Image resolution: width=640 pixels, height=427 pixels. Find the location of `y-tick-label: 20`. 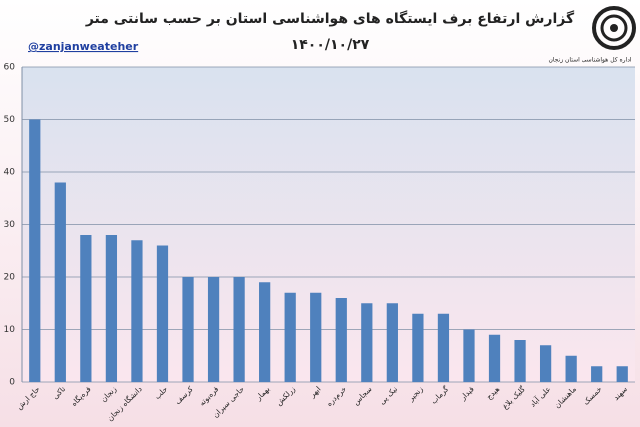

y-tick-label: 20 is located at coordinates (10, 278).